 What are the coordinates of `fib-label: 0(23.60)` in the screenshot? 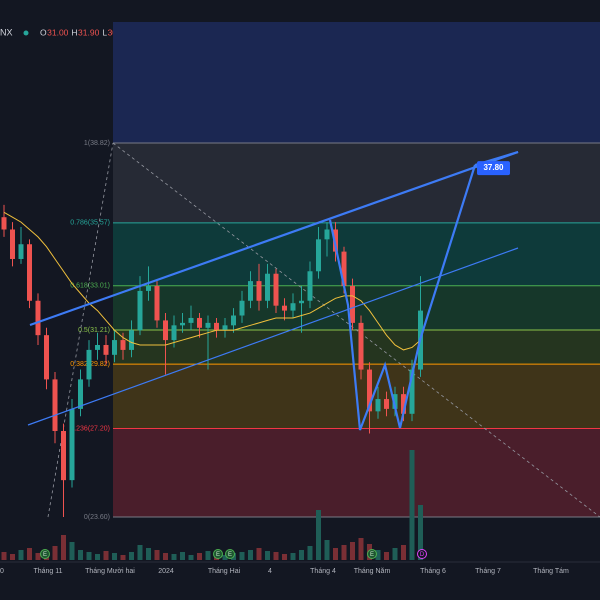 It's located at (97, 517).